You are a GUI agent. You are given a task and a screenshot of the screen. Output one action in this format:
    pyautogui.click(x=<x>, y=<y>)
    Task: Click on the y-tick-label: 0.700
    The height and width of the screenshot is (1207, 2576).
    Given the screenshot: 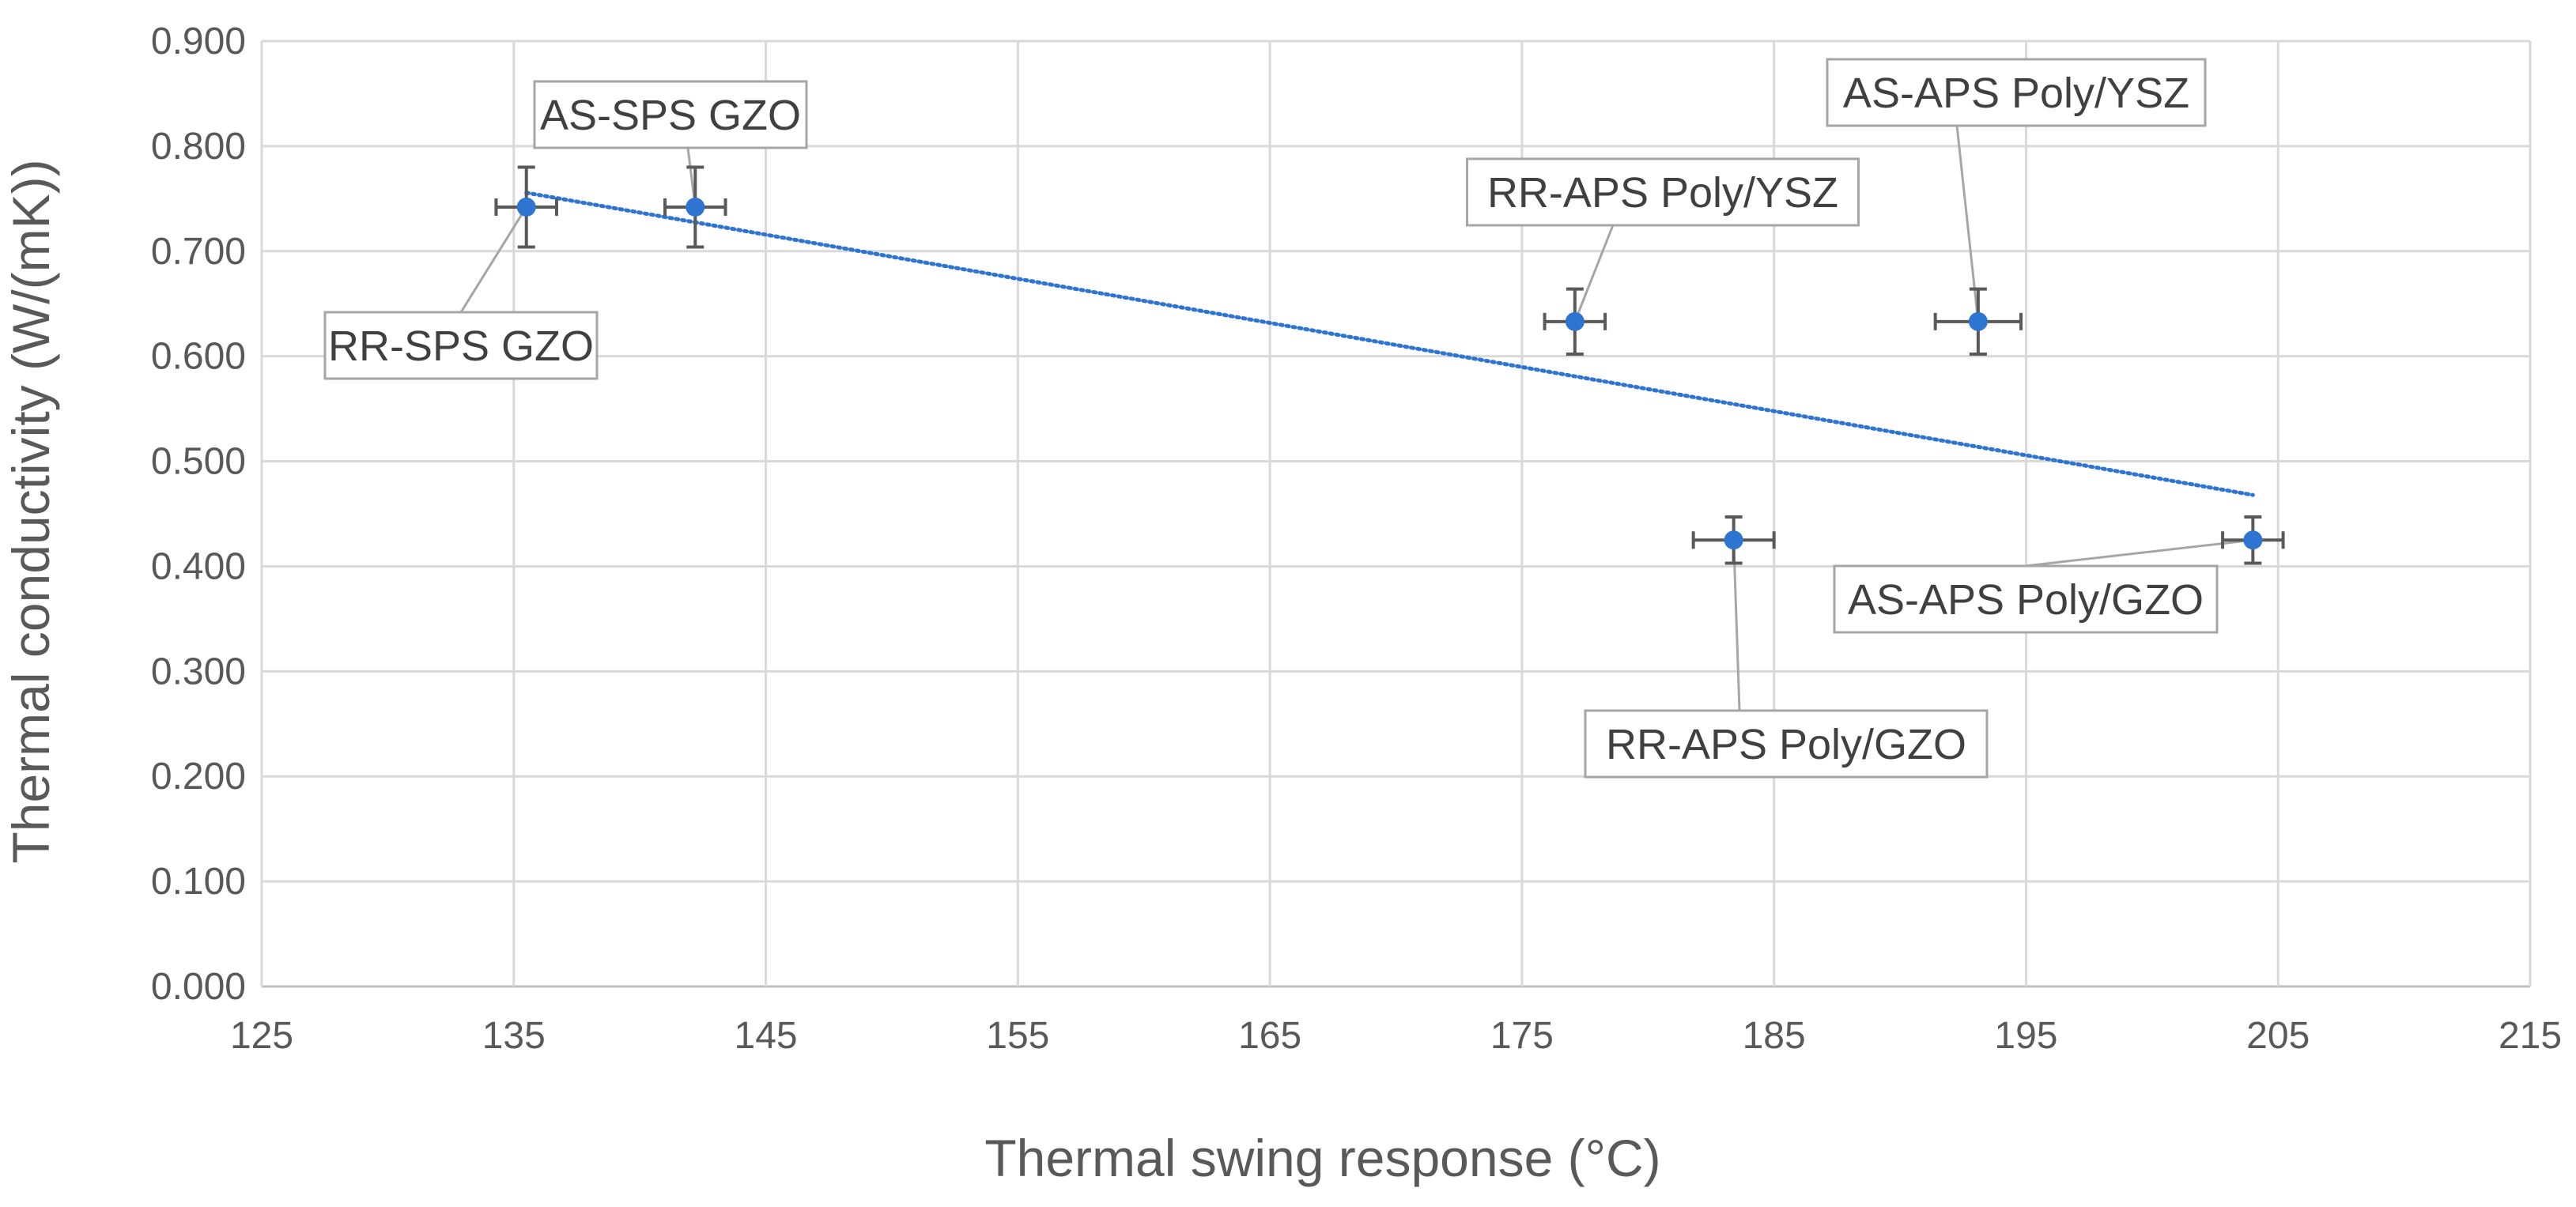 What is the action you would take?
    pyautogui.click(x=198, y=252)
    